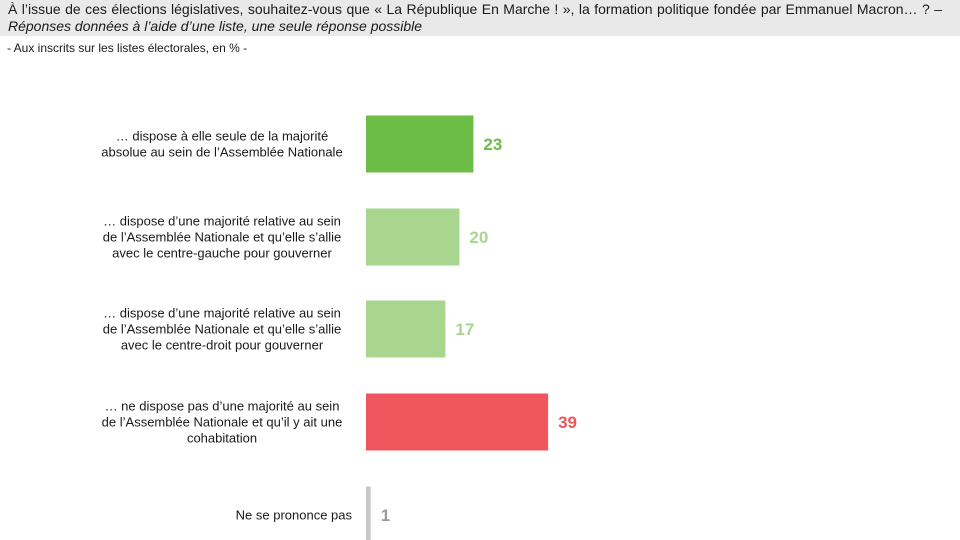  What do you see at coordinates (222, 345) in the screenshot?
I see `category-label-line: avec le centre-droit pour gouverner` at bounding box center [222, 345].